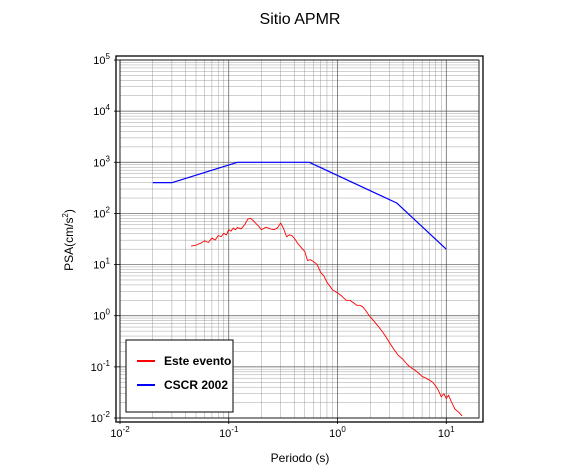 This screenshot has width=586, height=475. What do you see at coordinates (300, 19) in the screenshot?
I see `chart-title: Sitio APMR` at bounding box center [300, 19].